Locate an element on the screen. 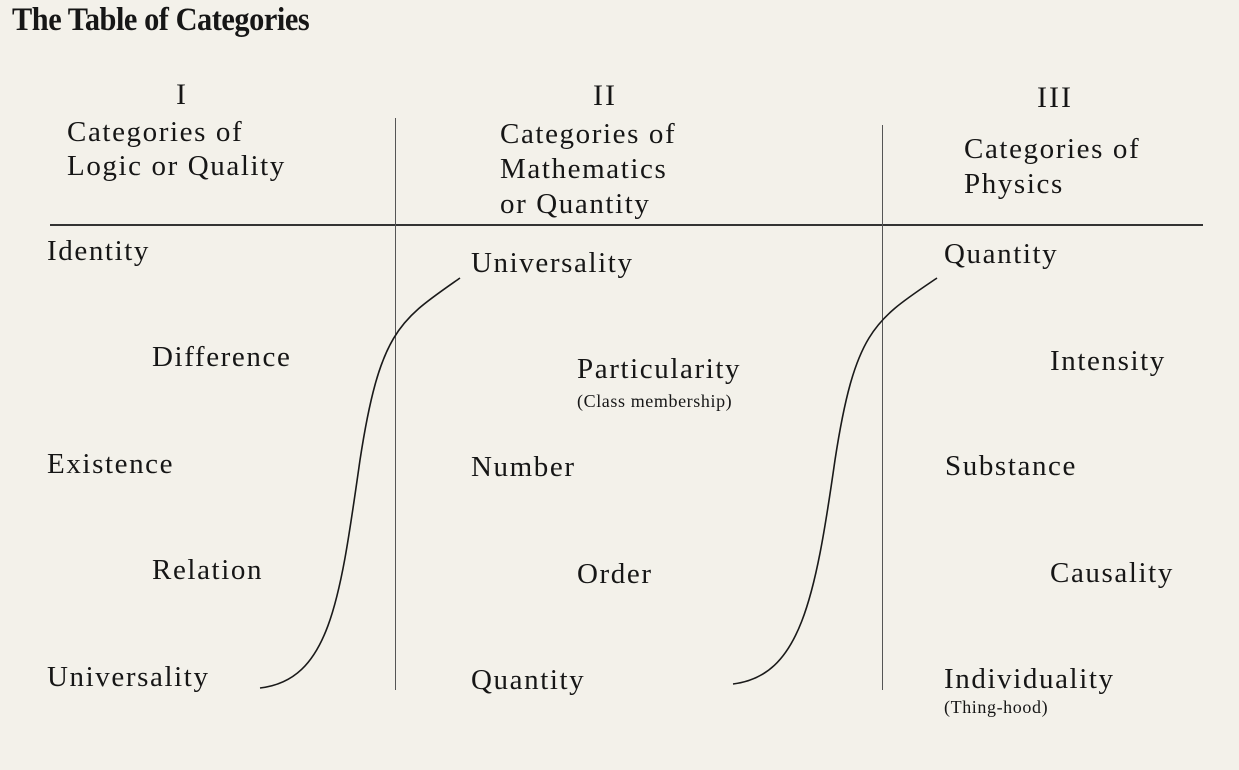  note-class-membership: (Class membership) is located at coordinates (655, 401).